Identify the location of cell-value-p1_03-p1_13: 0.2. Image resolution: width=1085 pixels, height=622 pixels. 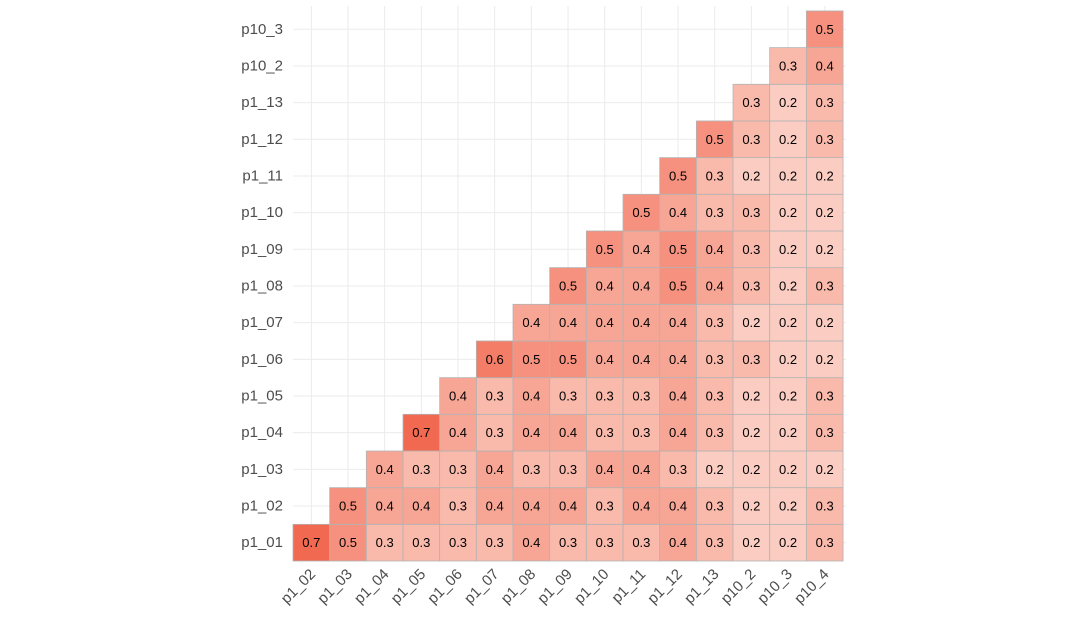
(715, 469).